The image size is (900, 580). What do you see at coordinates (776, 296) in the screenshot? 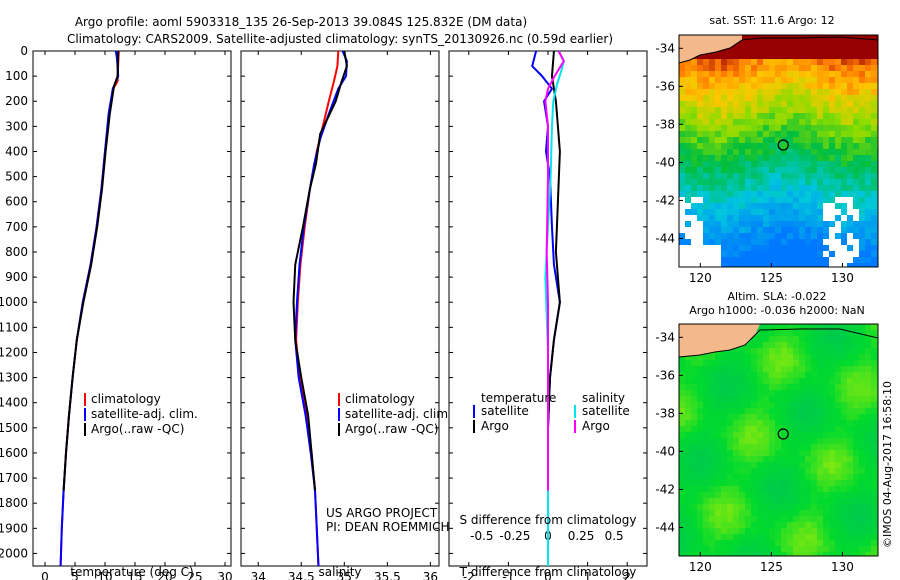
I see `sla-map-title: Altim. SLA: -0.022` at bounding box center [776, 296].